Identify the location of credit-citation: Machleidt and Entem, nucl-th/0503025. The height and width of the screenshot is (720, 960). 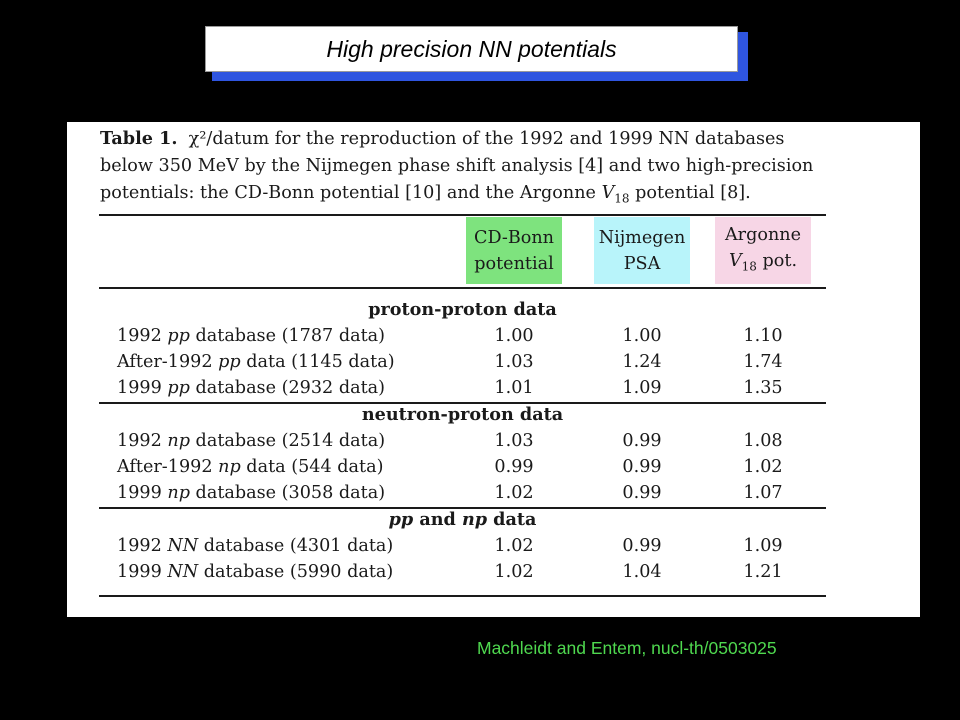
(627, 648).